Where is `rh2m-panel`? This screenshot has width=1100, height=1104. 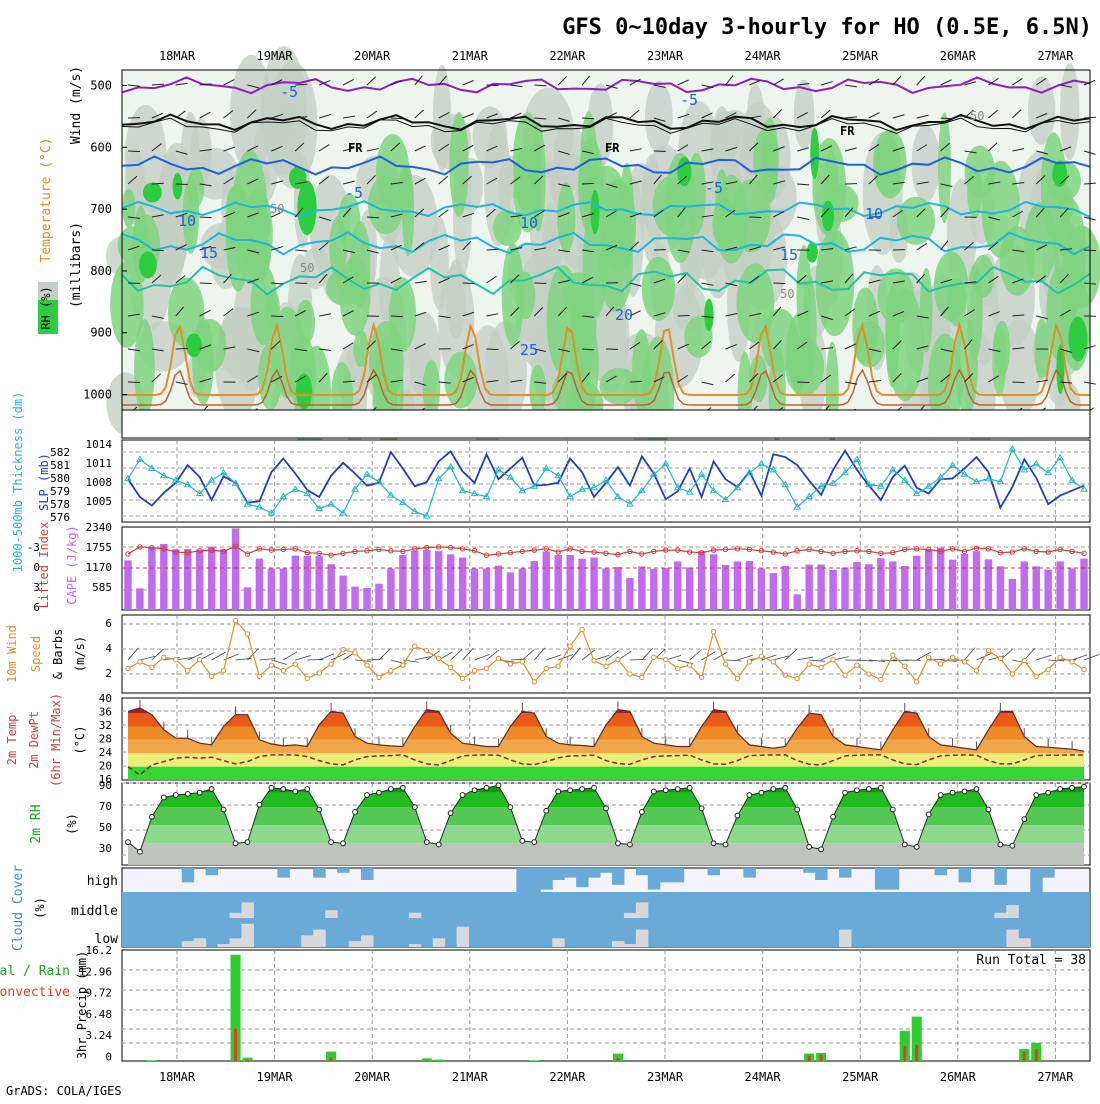 rh2m-panel is located at coordinates (606, 824).